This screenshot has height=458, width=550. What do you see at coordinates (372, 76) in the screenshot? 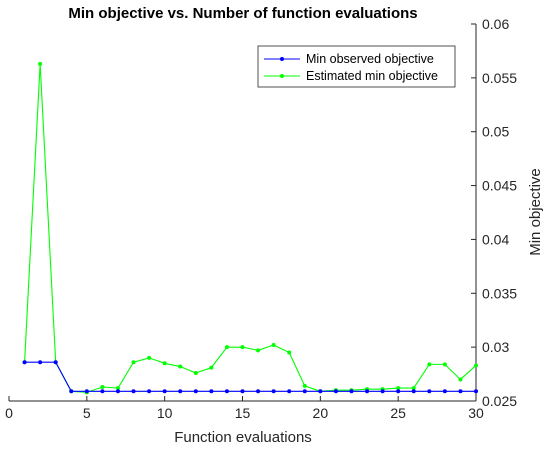
I see `legend-label-estimated-min: Estimated min objective` at bounding box center [372, 76].